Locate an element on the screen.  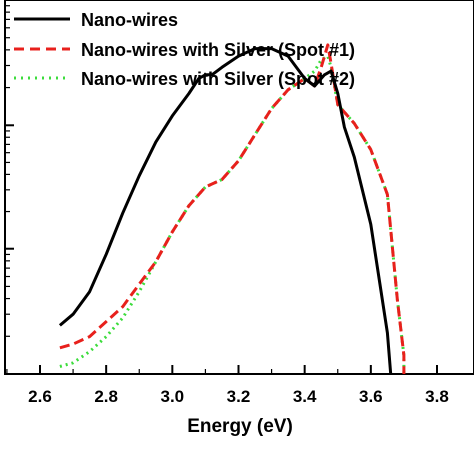
x-tick-label: 2.6 is located at coordinates (40, 396).